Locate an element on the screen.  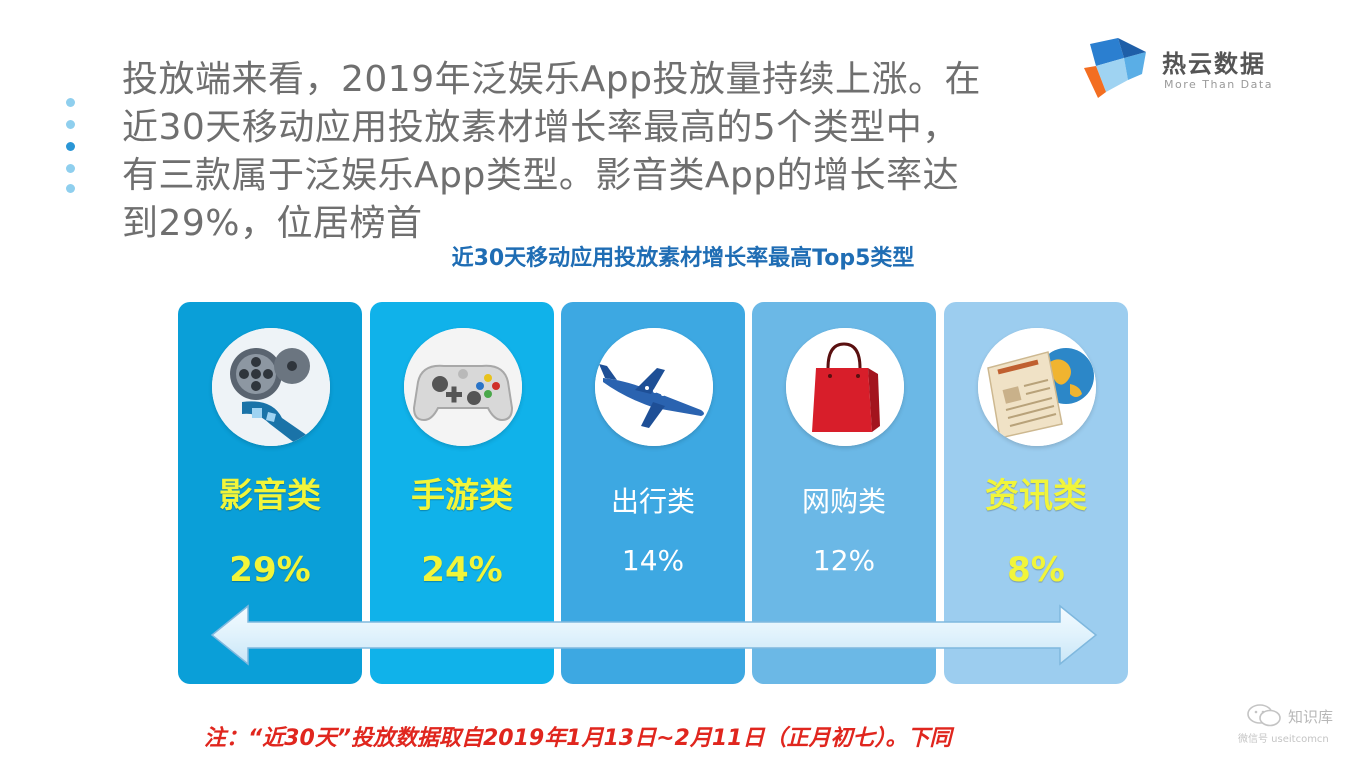
category-panel-travel: 出行类 14% is located at coordinates (653, 493).